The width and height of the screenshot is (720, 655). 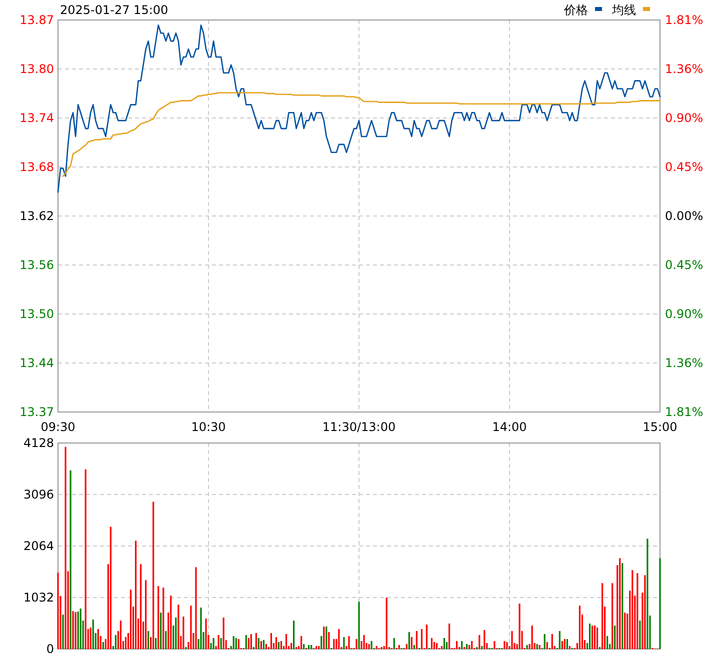 What do you see at coordinates (37, 265) in the screenshot?
I see `y-tick-label: 13.56` at bounding box center [37, 265].